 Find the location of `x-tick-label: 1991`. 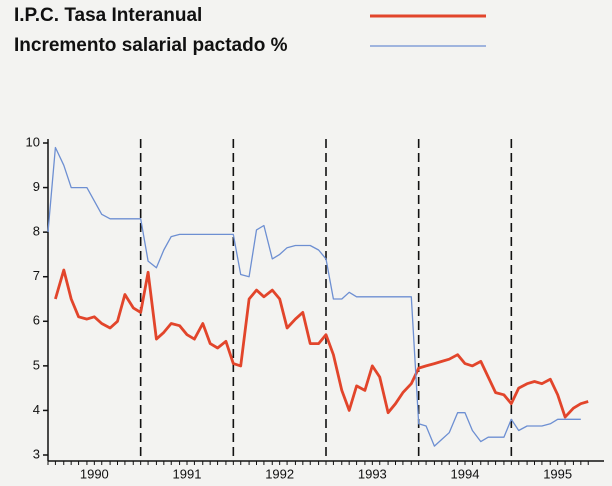

x-tick-label: 1991 is located at coordinates (187, 473).